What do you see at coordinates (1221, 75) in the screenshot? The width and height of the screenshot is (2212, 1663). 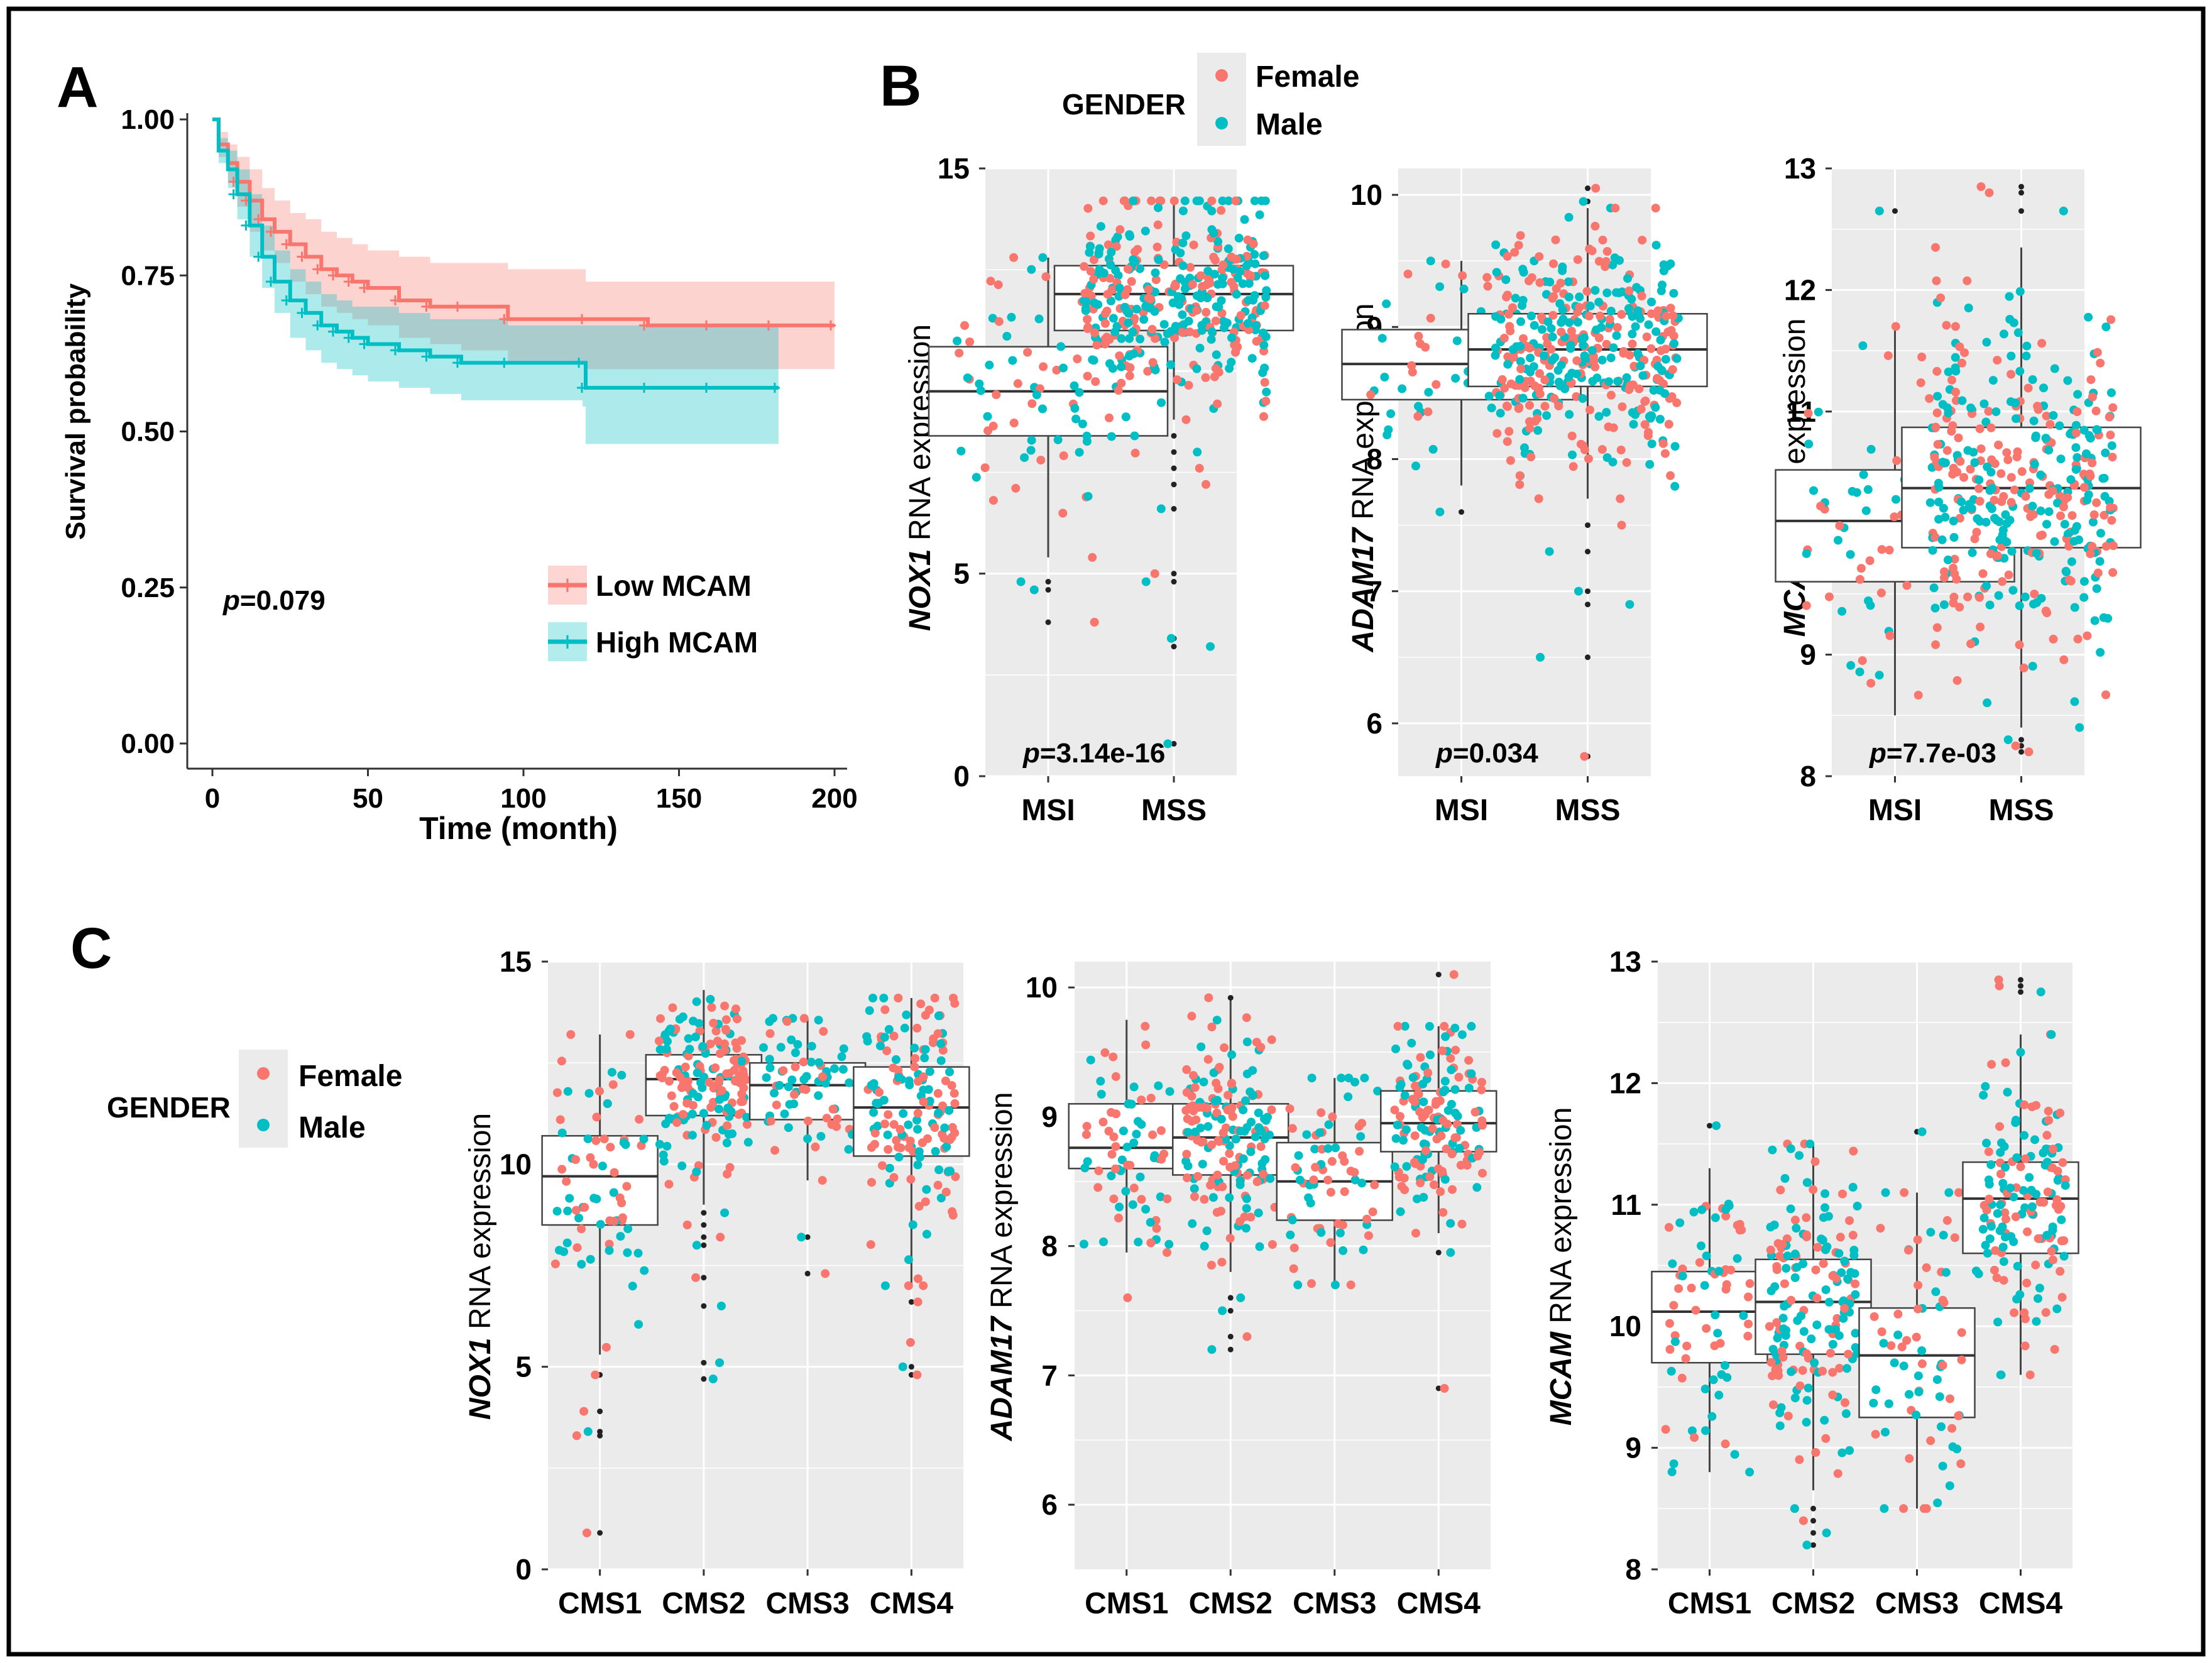 I see `legend-dot-female` at bounding box center [1221, 75].